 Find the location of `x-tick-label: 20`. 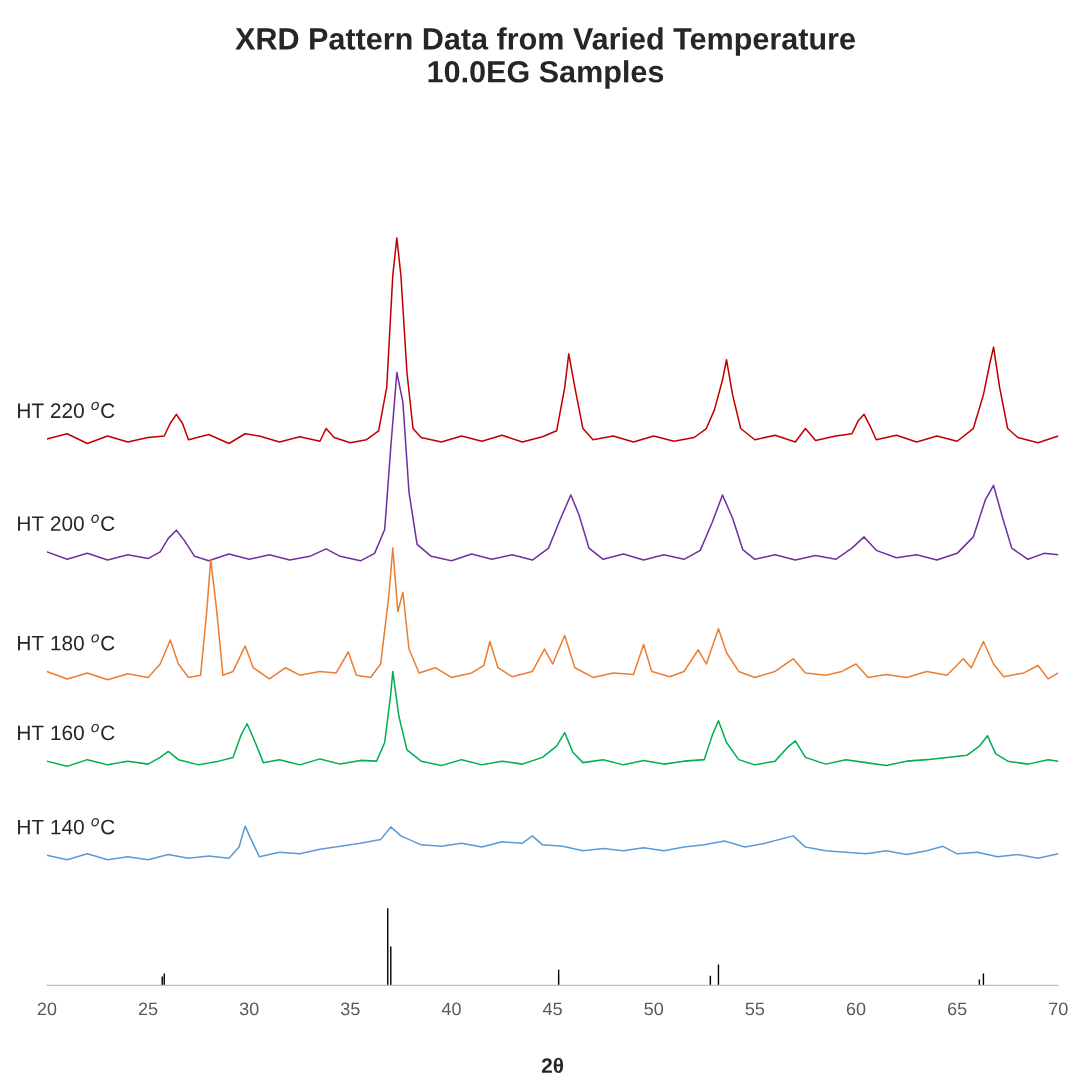

x-tick-label: 20 is located at coordinates (47, 1009).